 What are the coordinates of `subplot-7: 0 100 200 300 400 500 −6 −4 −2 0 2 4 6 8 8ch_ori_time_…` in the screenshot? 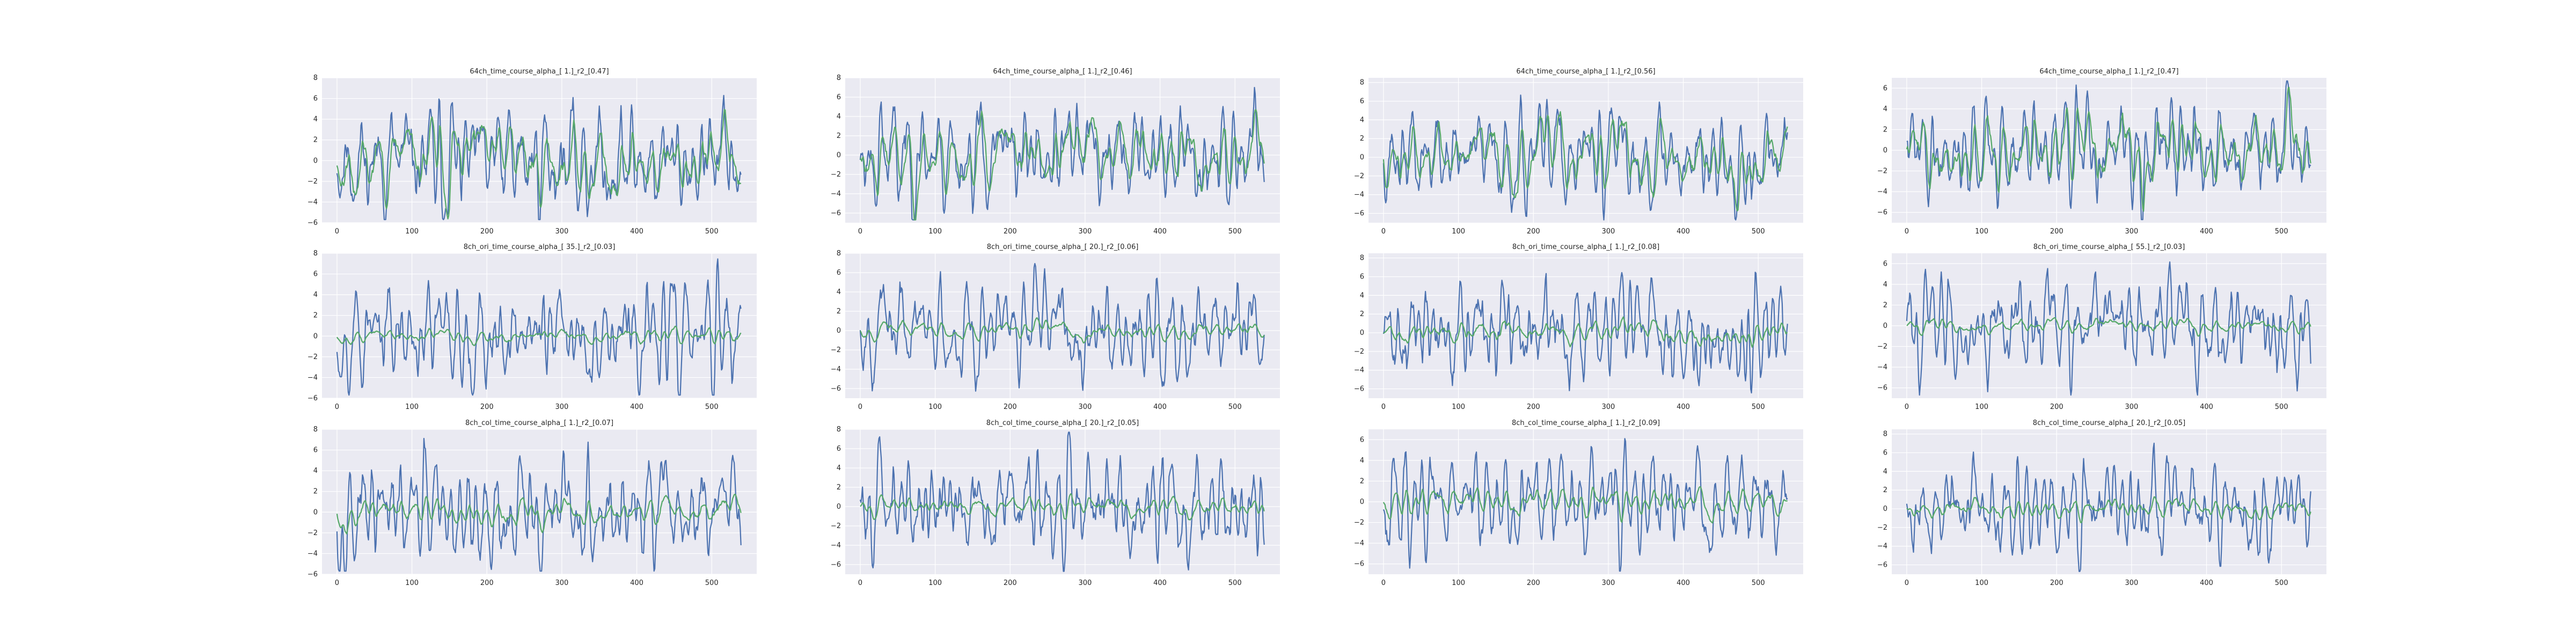 It's located at (1578, 327).